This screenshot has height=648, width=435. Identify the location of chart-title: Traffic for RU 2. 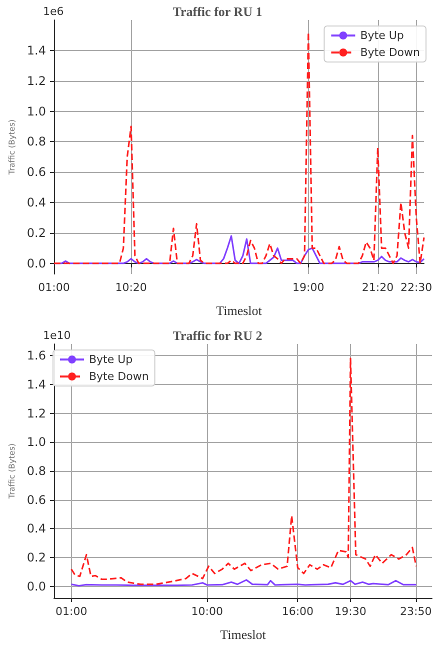
(217, 335).